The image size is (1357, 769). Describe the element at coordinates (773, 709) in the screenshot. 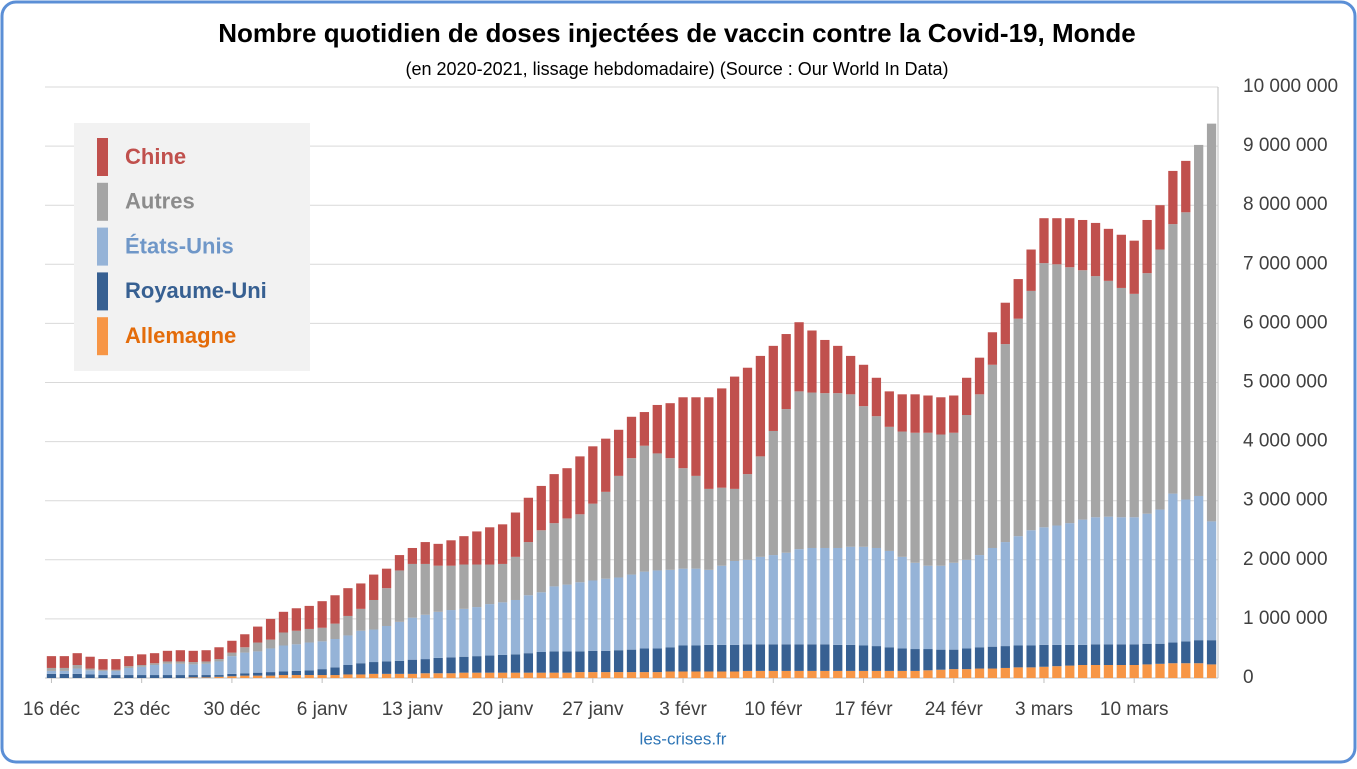

I see `x-tick-label: 10 févr` at that location.